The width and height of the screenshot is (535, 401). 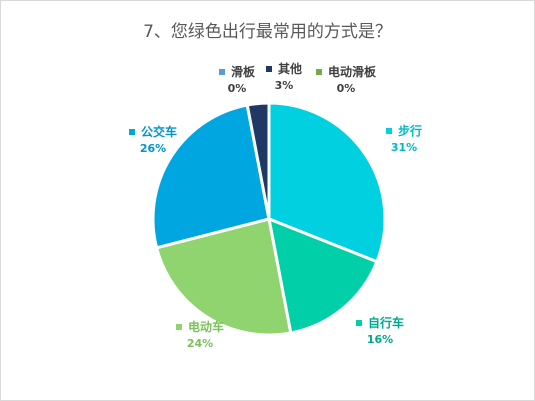 I want to click on category-label-2: 自行车, so click(x=386, y=322).